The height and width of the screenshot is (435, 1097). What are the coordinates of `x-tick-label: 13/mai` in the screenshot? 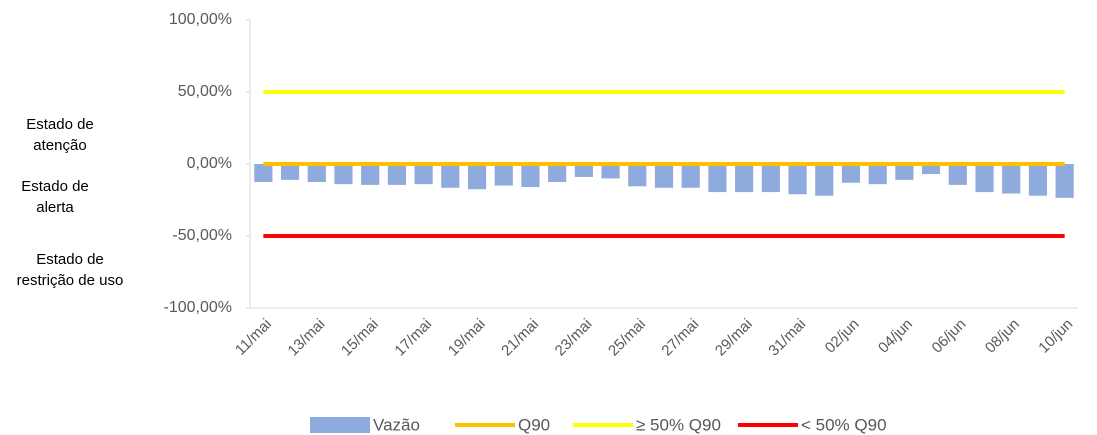 It's located at (307, 338).